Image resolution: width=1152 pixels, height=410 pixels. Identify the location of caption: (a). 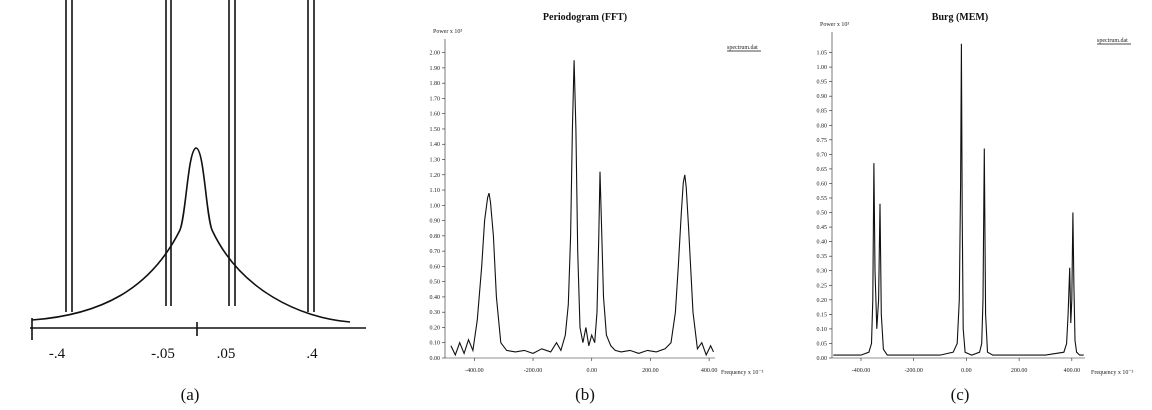
(190, 394).